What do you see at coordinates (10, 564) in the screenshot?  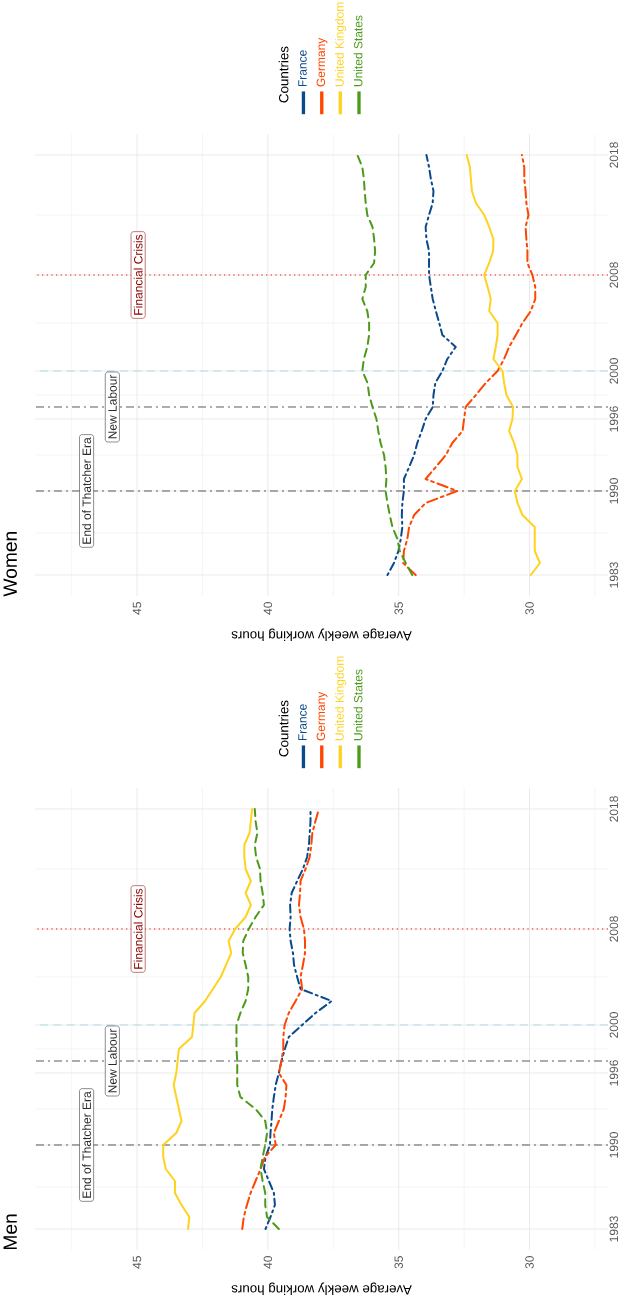 I see `text: Women` at bounding box center [10, 564].